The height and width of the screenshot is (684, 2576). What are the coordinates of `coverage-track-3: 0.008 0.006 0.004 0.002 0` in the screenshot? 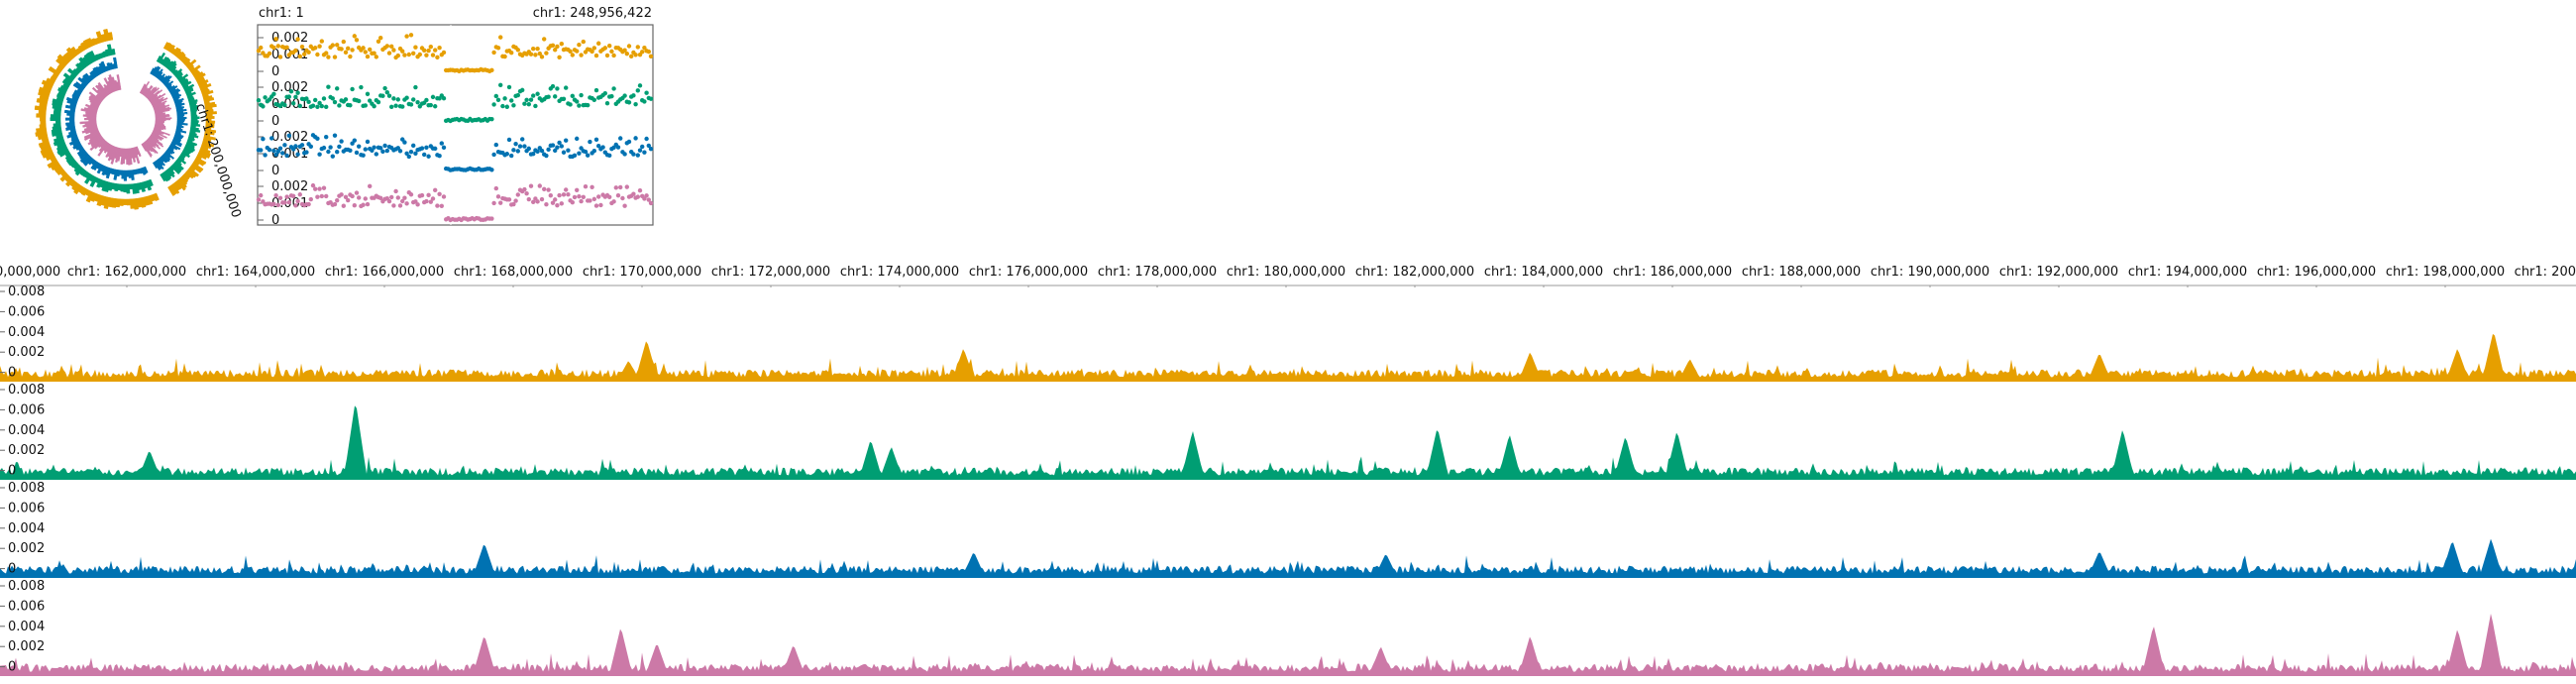 It's located at (1288, 531).